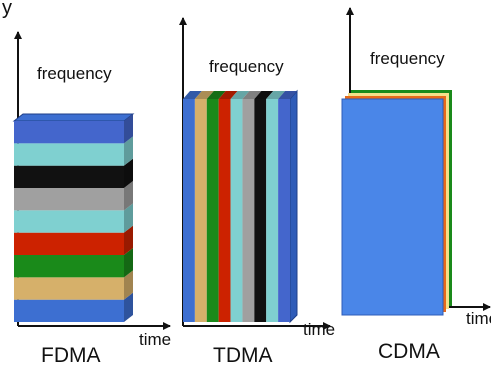 This screenshot has width=491, height=369. What do you see at coordinates (71, 355) in the screenshot?
I see `fdma-title: FDMA` at bounding box center [71, 355].